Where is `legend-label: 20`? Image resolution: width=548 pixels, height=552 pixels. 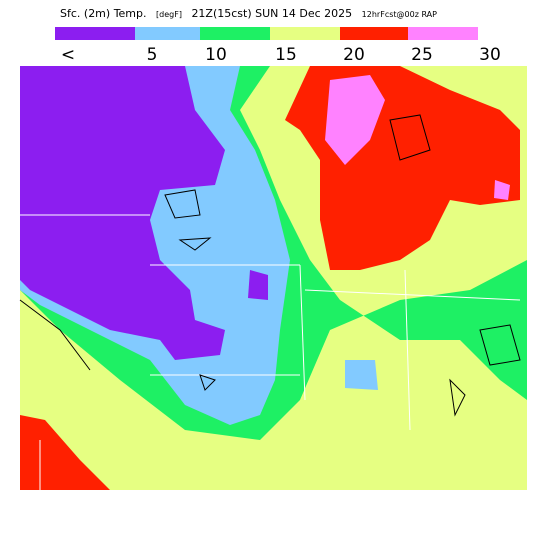
legend-label: 20 is located at coordinates (354, 55).